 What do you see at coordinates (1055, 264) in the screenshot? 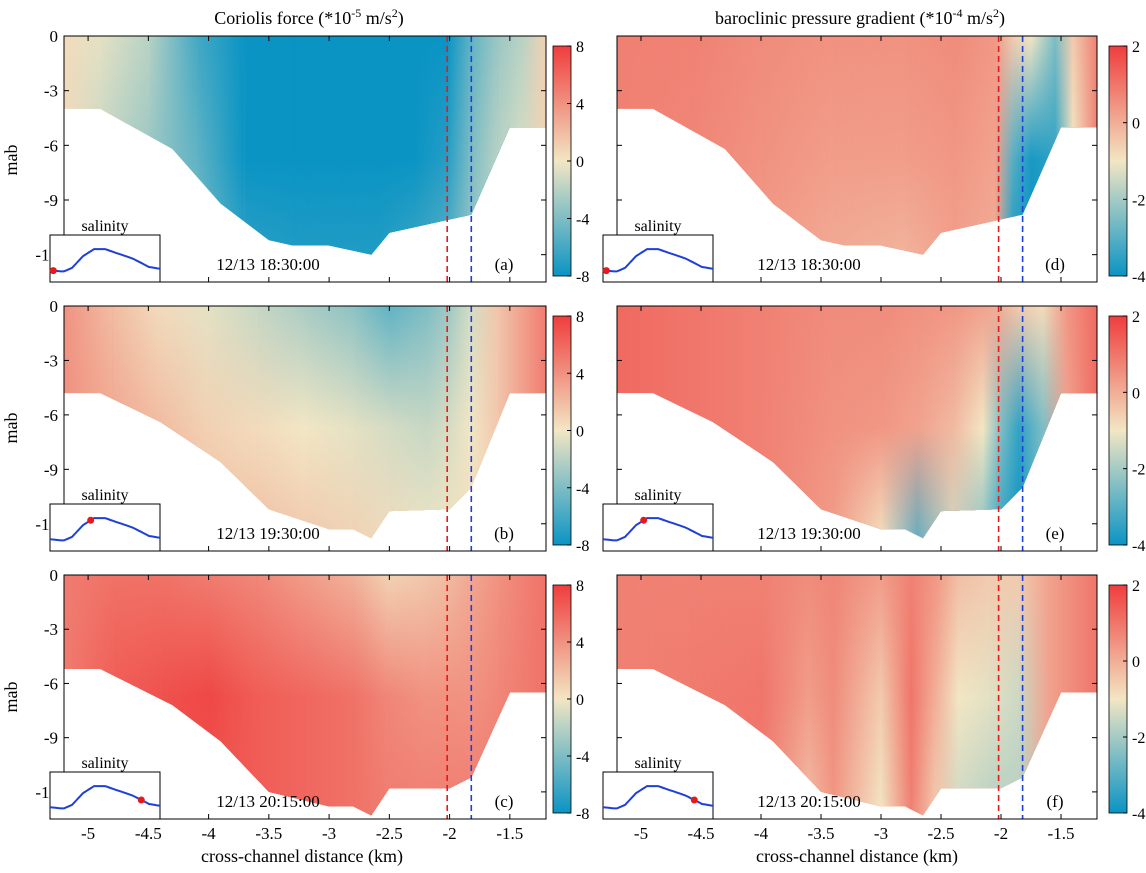
I see `panel-label: (d)` at bounding box center [1055, 264].